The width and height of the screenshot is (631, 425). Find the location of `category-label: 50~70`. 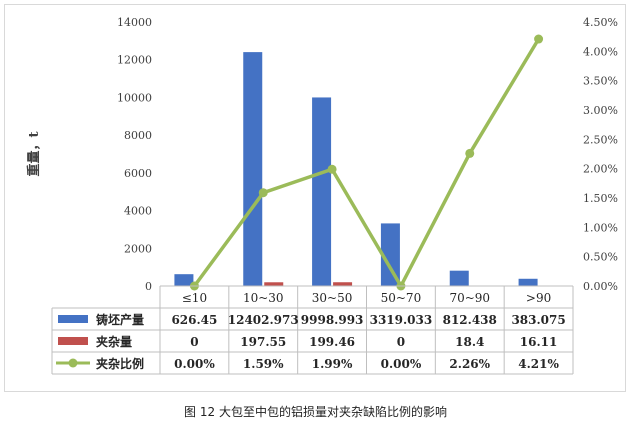

category-label: 50~70 is located at coordinates (401, 298).